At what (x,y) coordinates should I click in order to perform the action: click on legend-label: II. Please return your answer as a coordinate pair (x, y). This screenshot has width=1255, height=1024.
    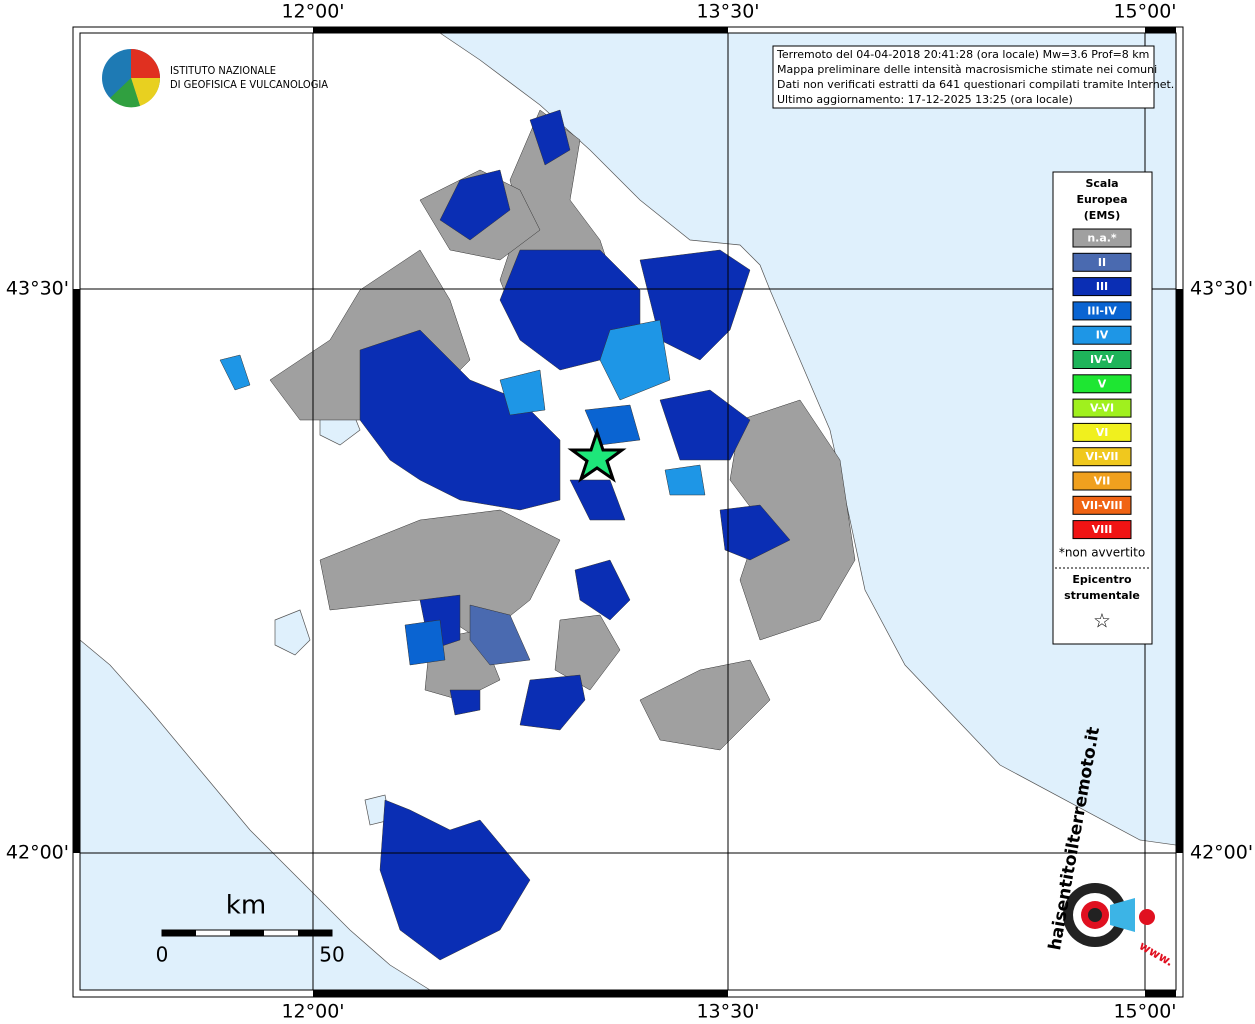
    Looking at the image, I should click on (1102, 262).